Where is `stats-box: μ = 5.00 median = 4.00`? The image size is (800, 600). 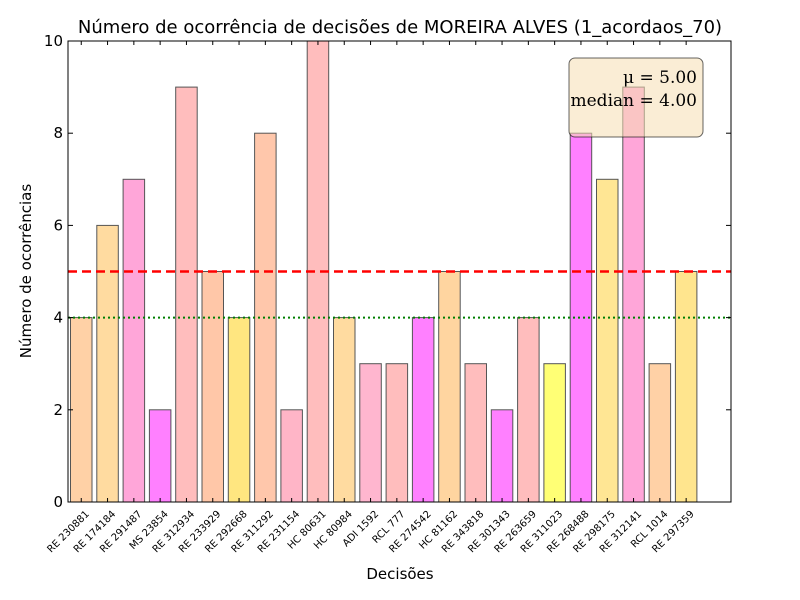
stats-box: μ = 5.00 median = 4.00 is located at coordinates (636, 97).